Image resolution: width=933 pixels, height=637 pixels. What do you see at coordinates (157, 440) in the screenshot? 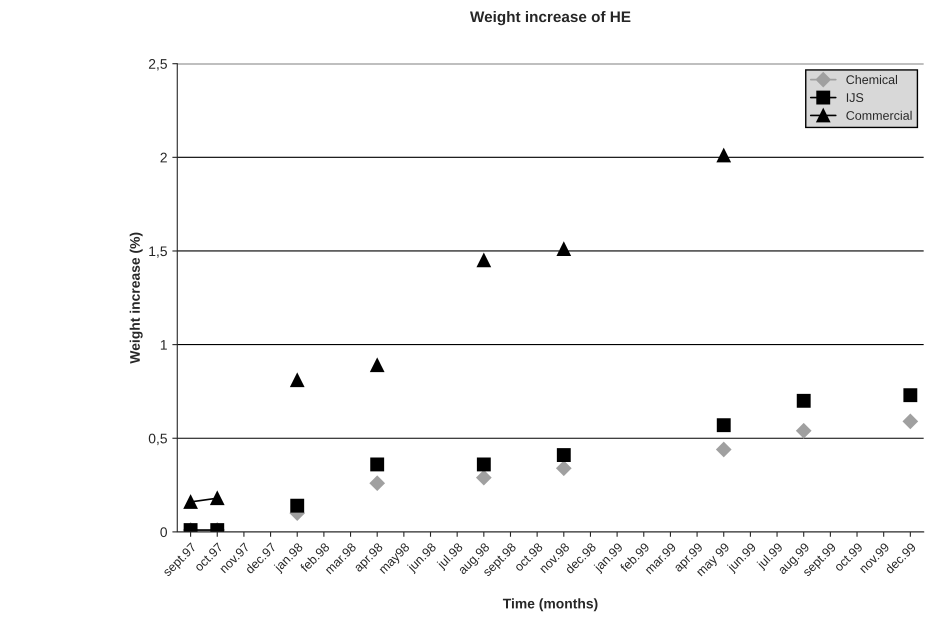
I see `y-tick-label: 0,5` at bounding box center [157, 440].